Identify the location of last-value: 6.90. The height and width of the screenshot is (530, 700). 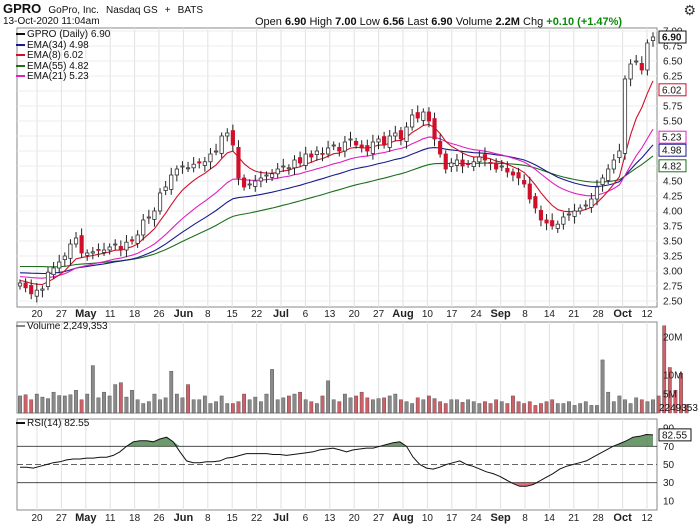
(442, 22).